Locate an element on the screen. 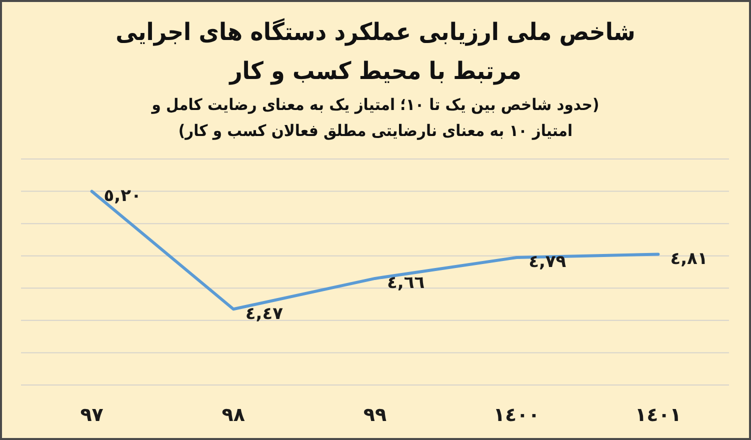 The height and width of the screenshot is (440, 751). chart-title: شاخص ملی ارزیابی عملکرد دستگاه های اجرایی مرتبط با محیط کسب و کار is located at coordinates (376, 52).